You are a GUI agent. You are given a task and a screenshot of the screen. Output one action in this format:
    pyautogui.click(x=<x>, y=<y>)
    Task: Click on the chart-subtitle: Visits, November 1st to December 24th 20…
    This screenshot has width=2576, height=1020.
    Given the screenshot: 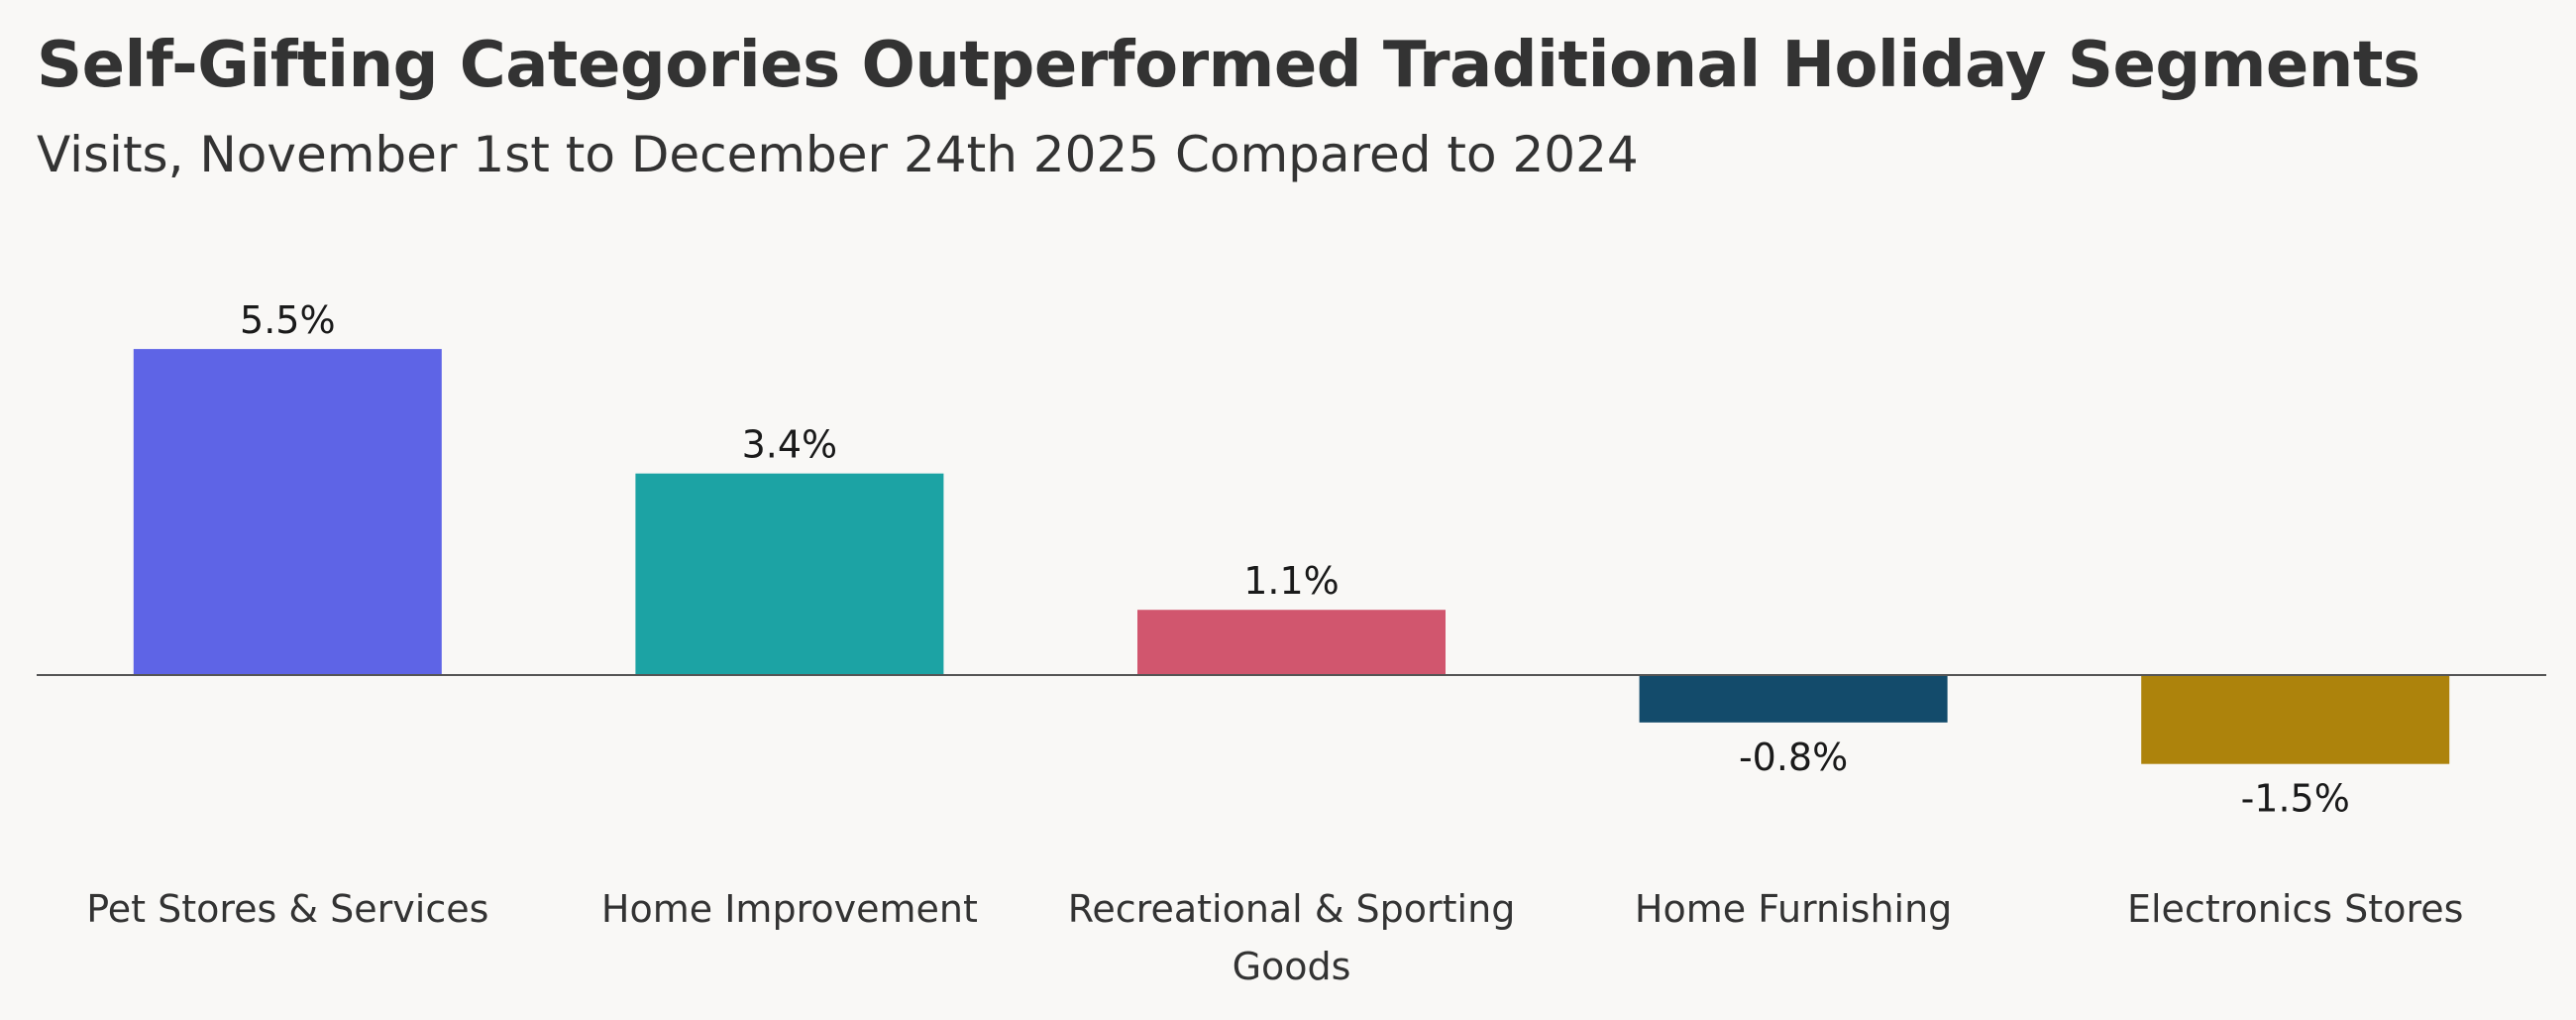 What is the action you would take?
    pyautogui.click(x=838, y=154)
    